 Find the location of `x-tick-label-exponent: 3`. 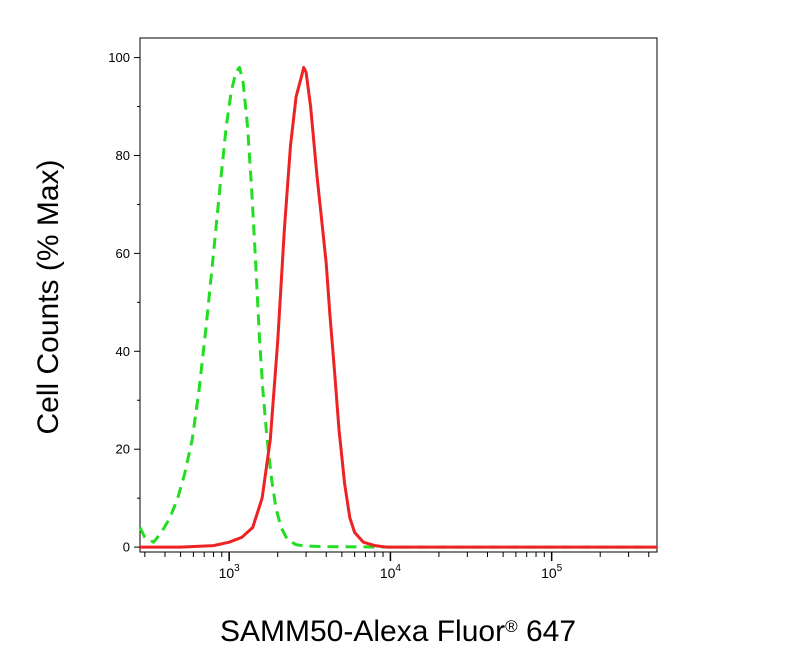

x-tick-label-exponent: 3 is located at coordinates (237, 568).